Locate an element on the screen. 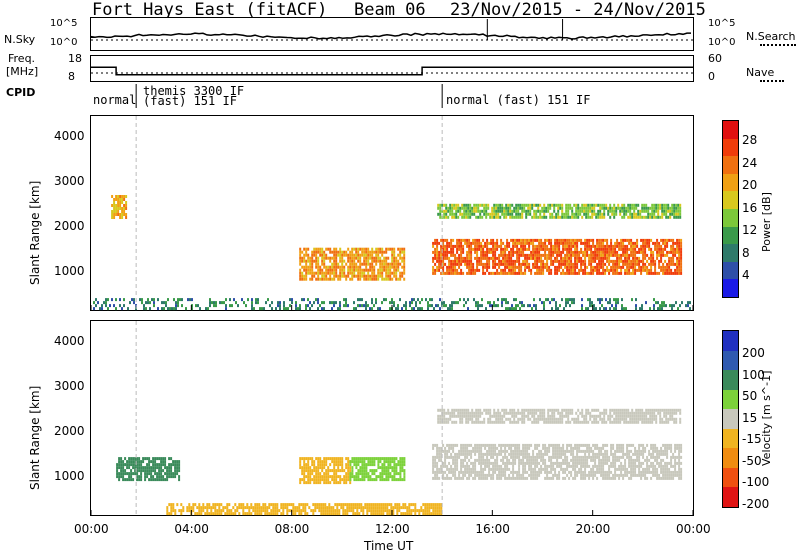  nave-tick-bottom: 0 is located at coordinates (711, 76).